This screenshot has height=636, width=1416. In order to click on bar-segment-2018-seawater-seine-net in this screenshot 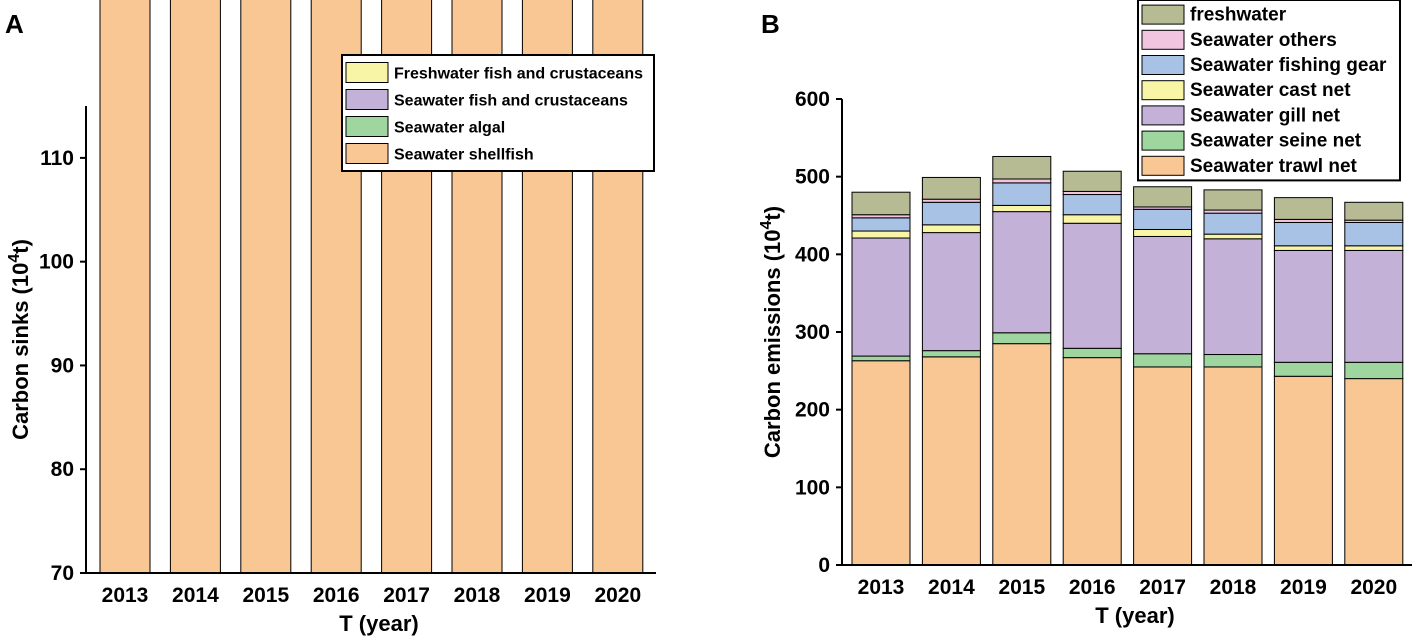, I will do `click(1233, 361)`.